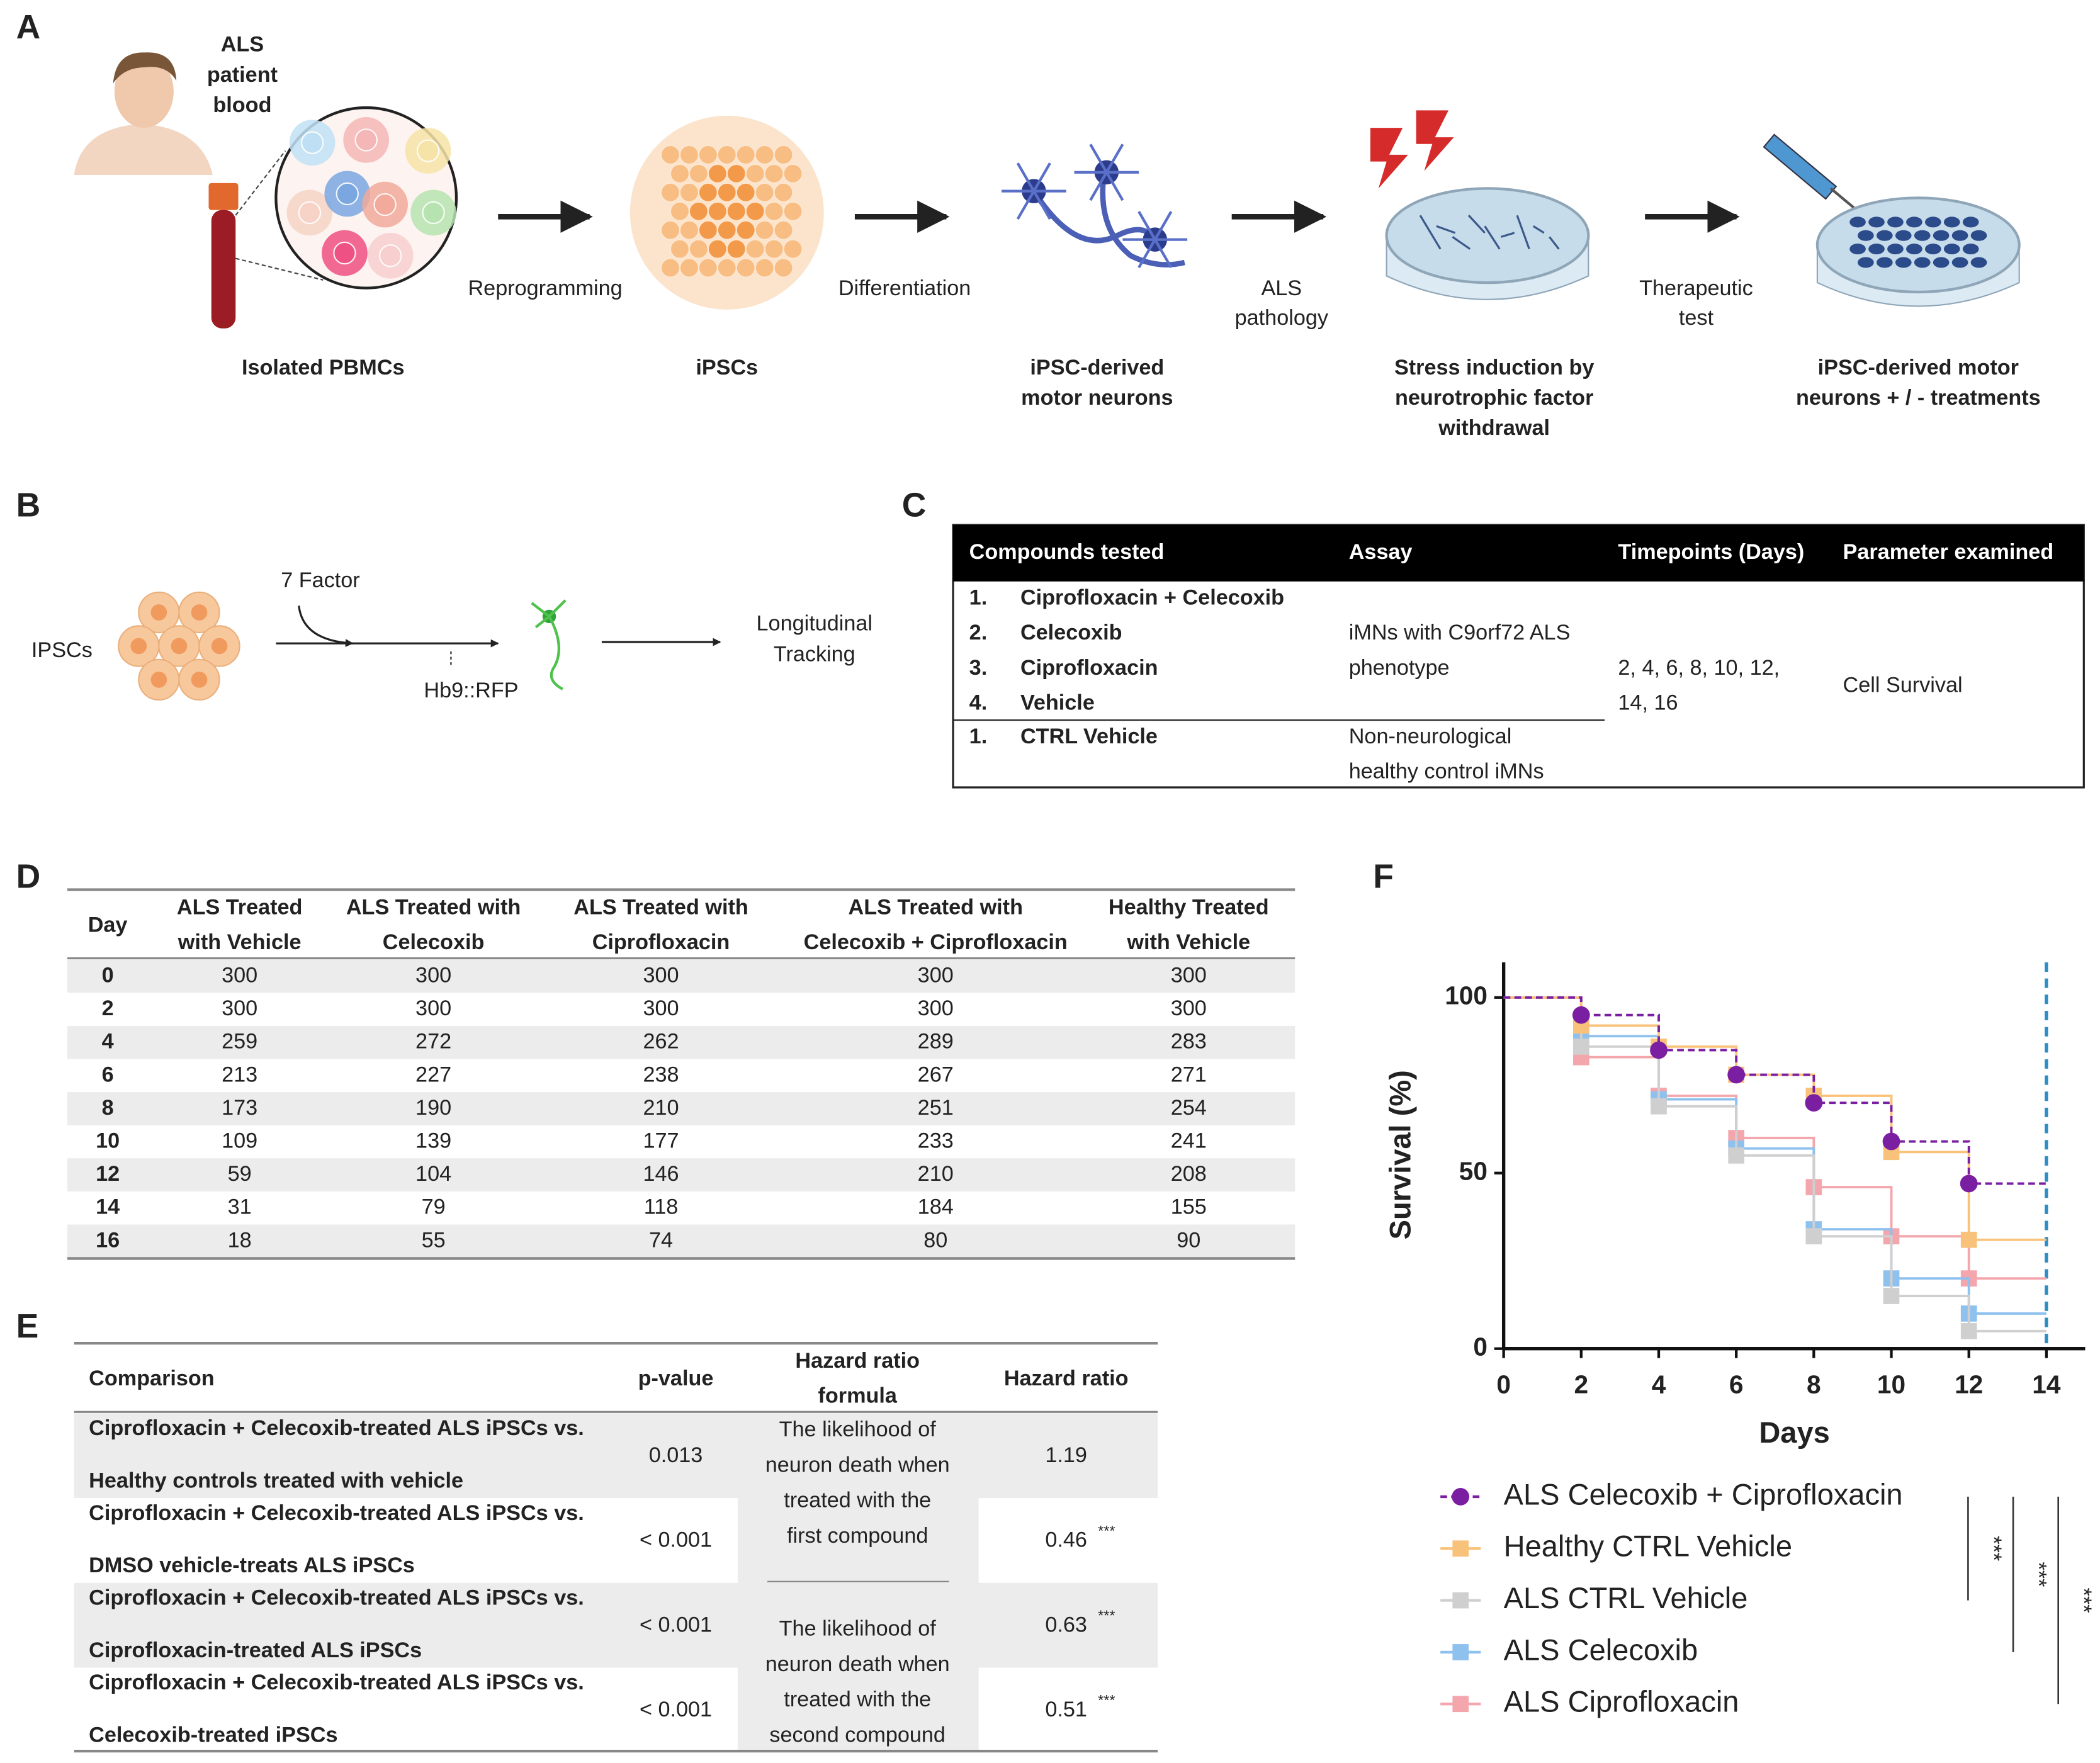 This screenshot has height=1763, width=2100. I want to click on table-cell: 80, so click(935, 1240).